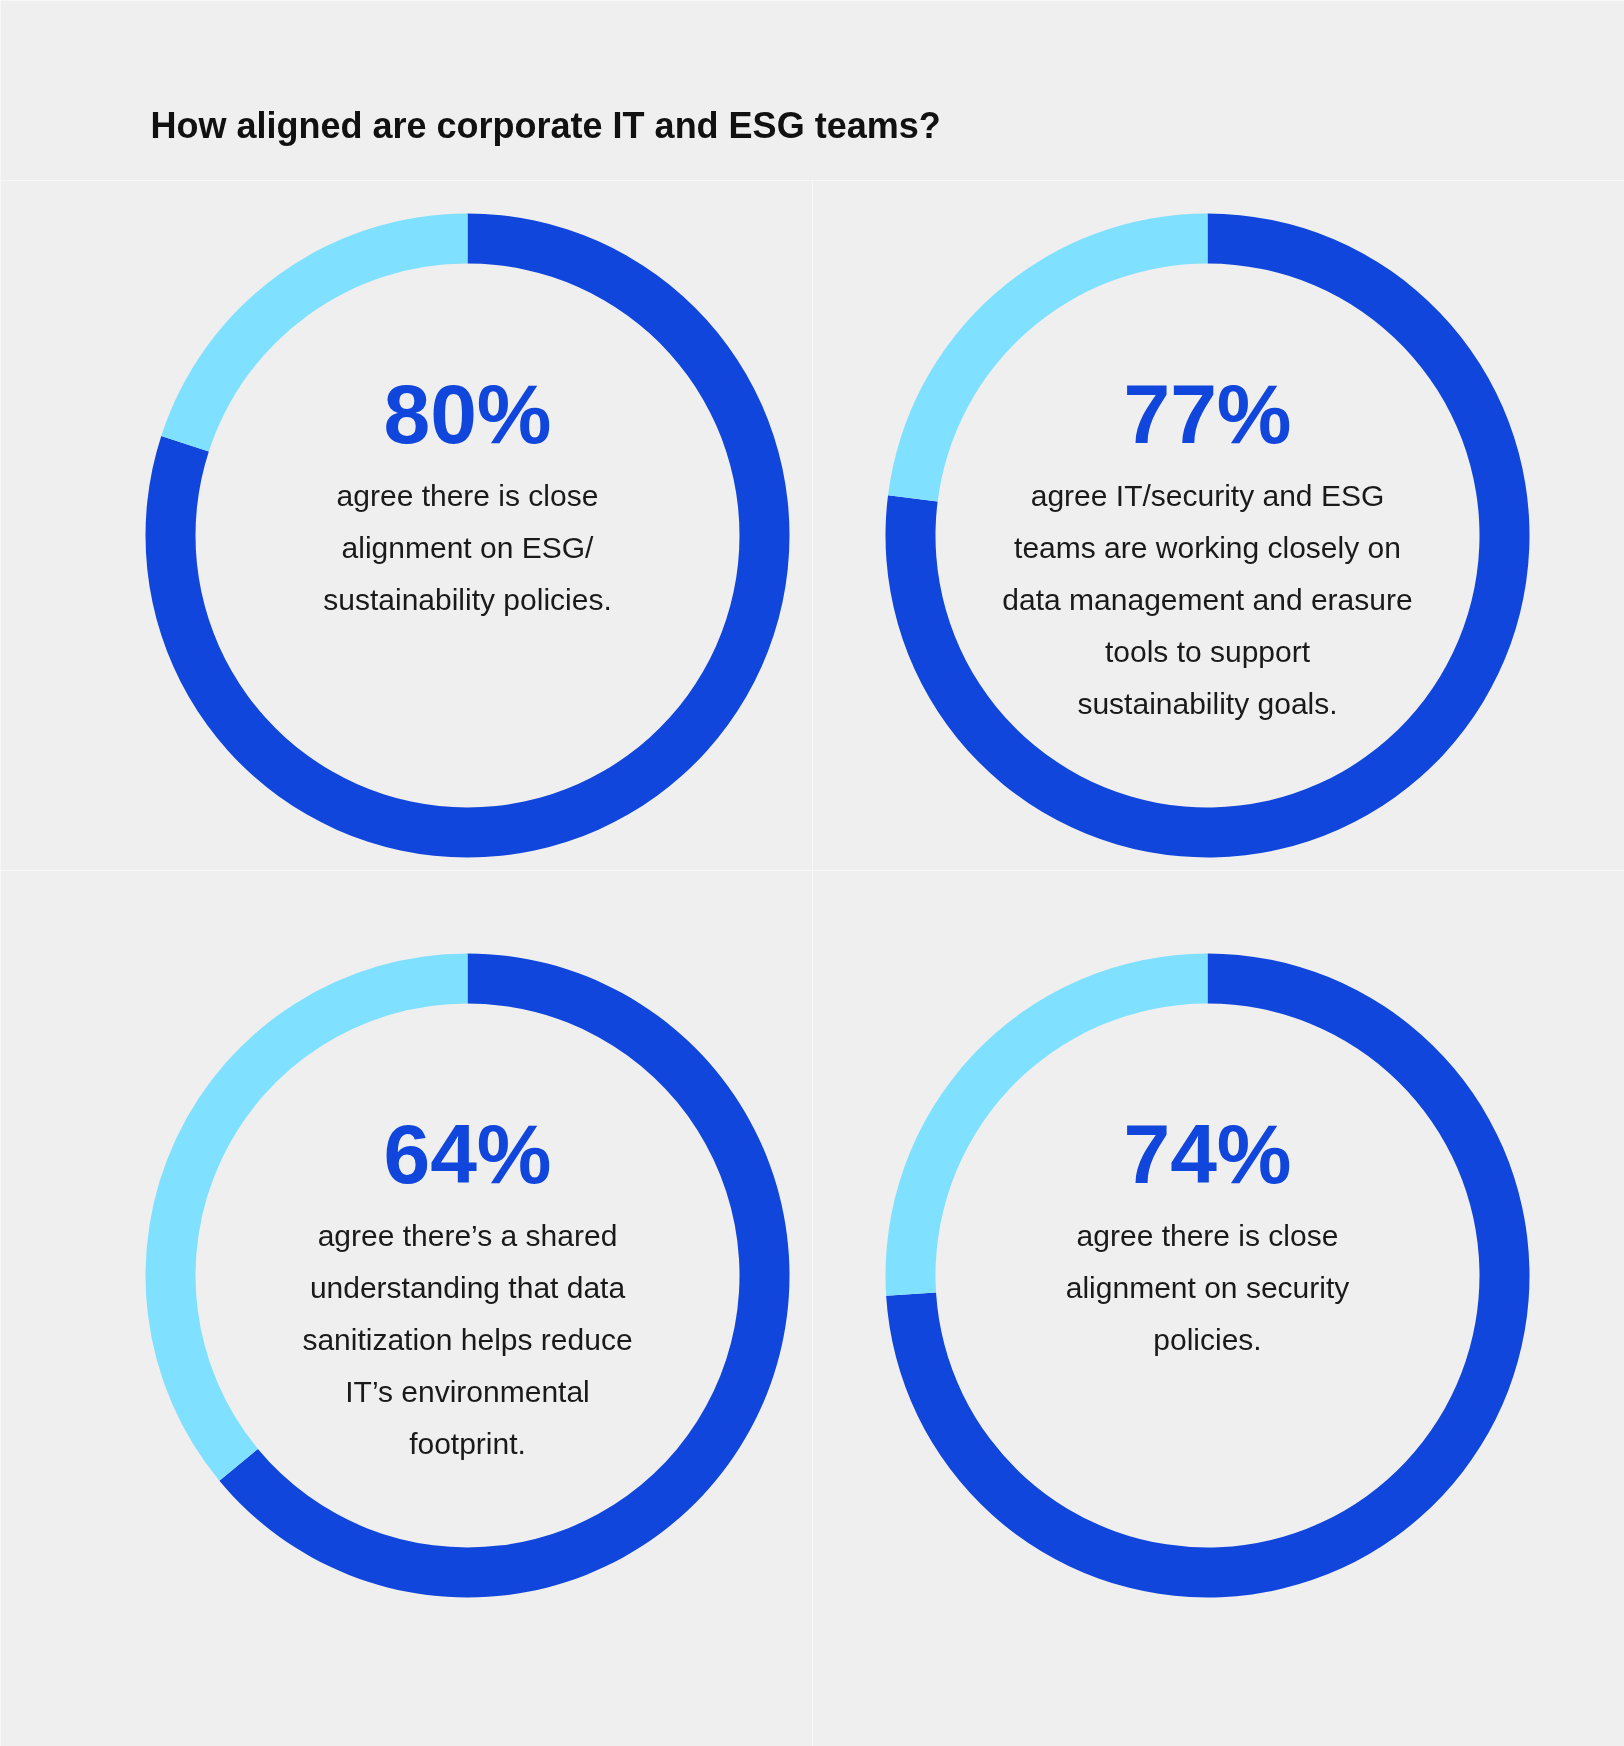 The width and height of the screenshot is (1624, 1746). Describe the element at coordinates (467, 413) in the screenshot. I see `data-label: 80%` at that location.